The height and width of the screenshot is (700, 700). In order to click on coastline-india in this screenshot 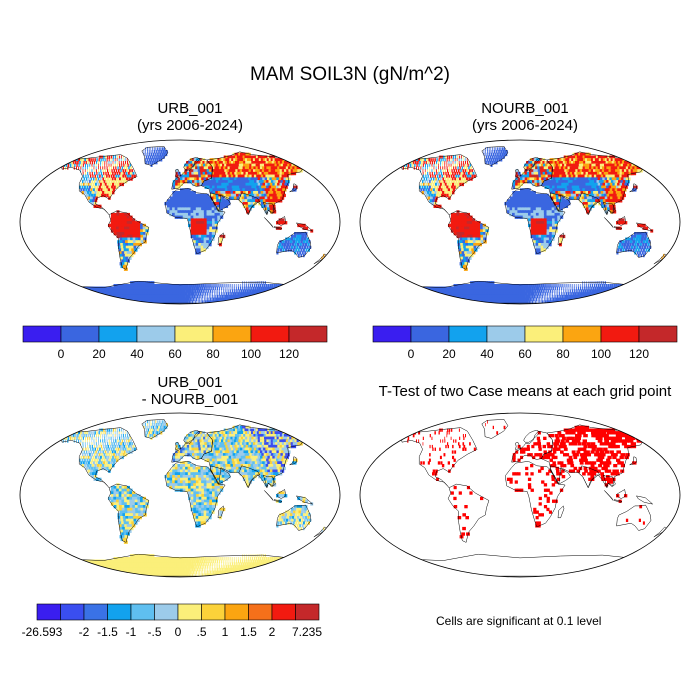, I will do `click(249, 204)`.